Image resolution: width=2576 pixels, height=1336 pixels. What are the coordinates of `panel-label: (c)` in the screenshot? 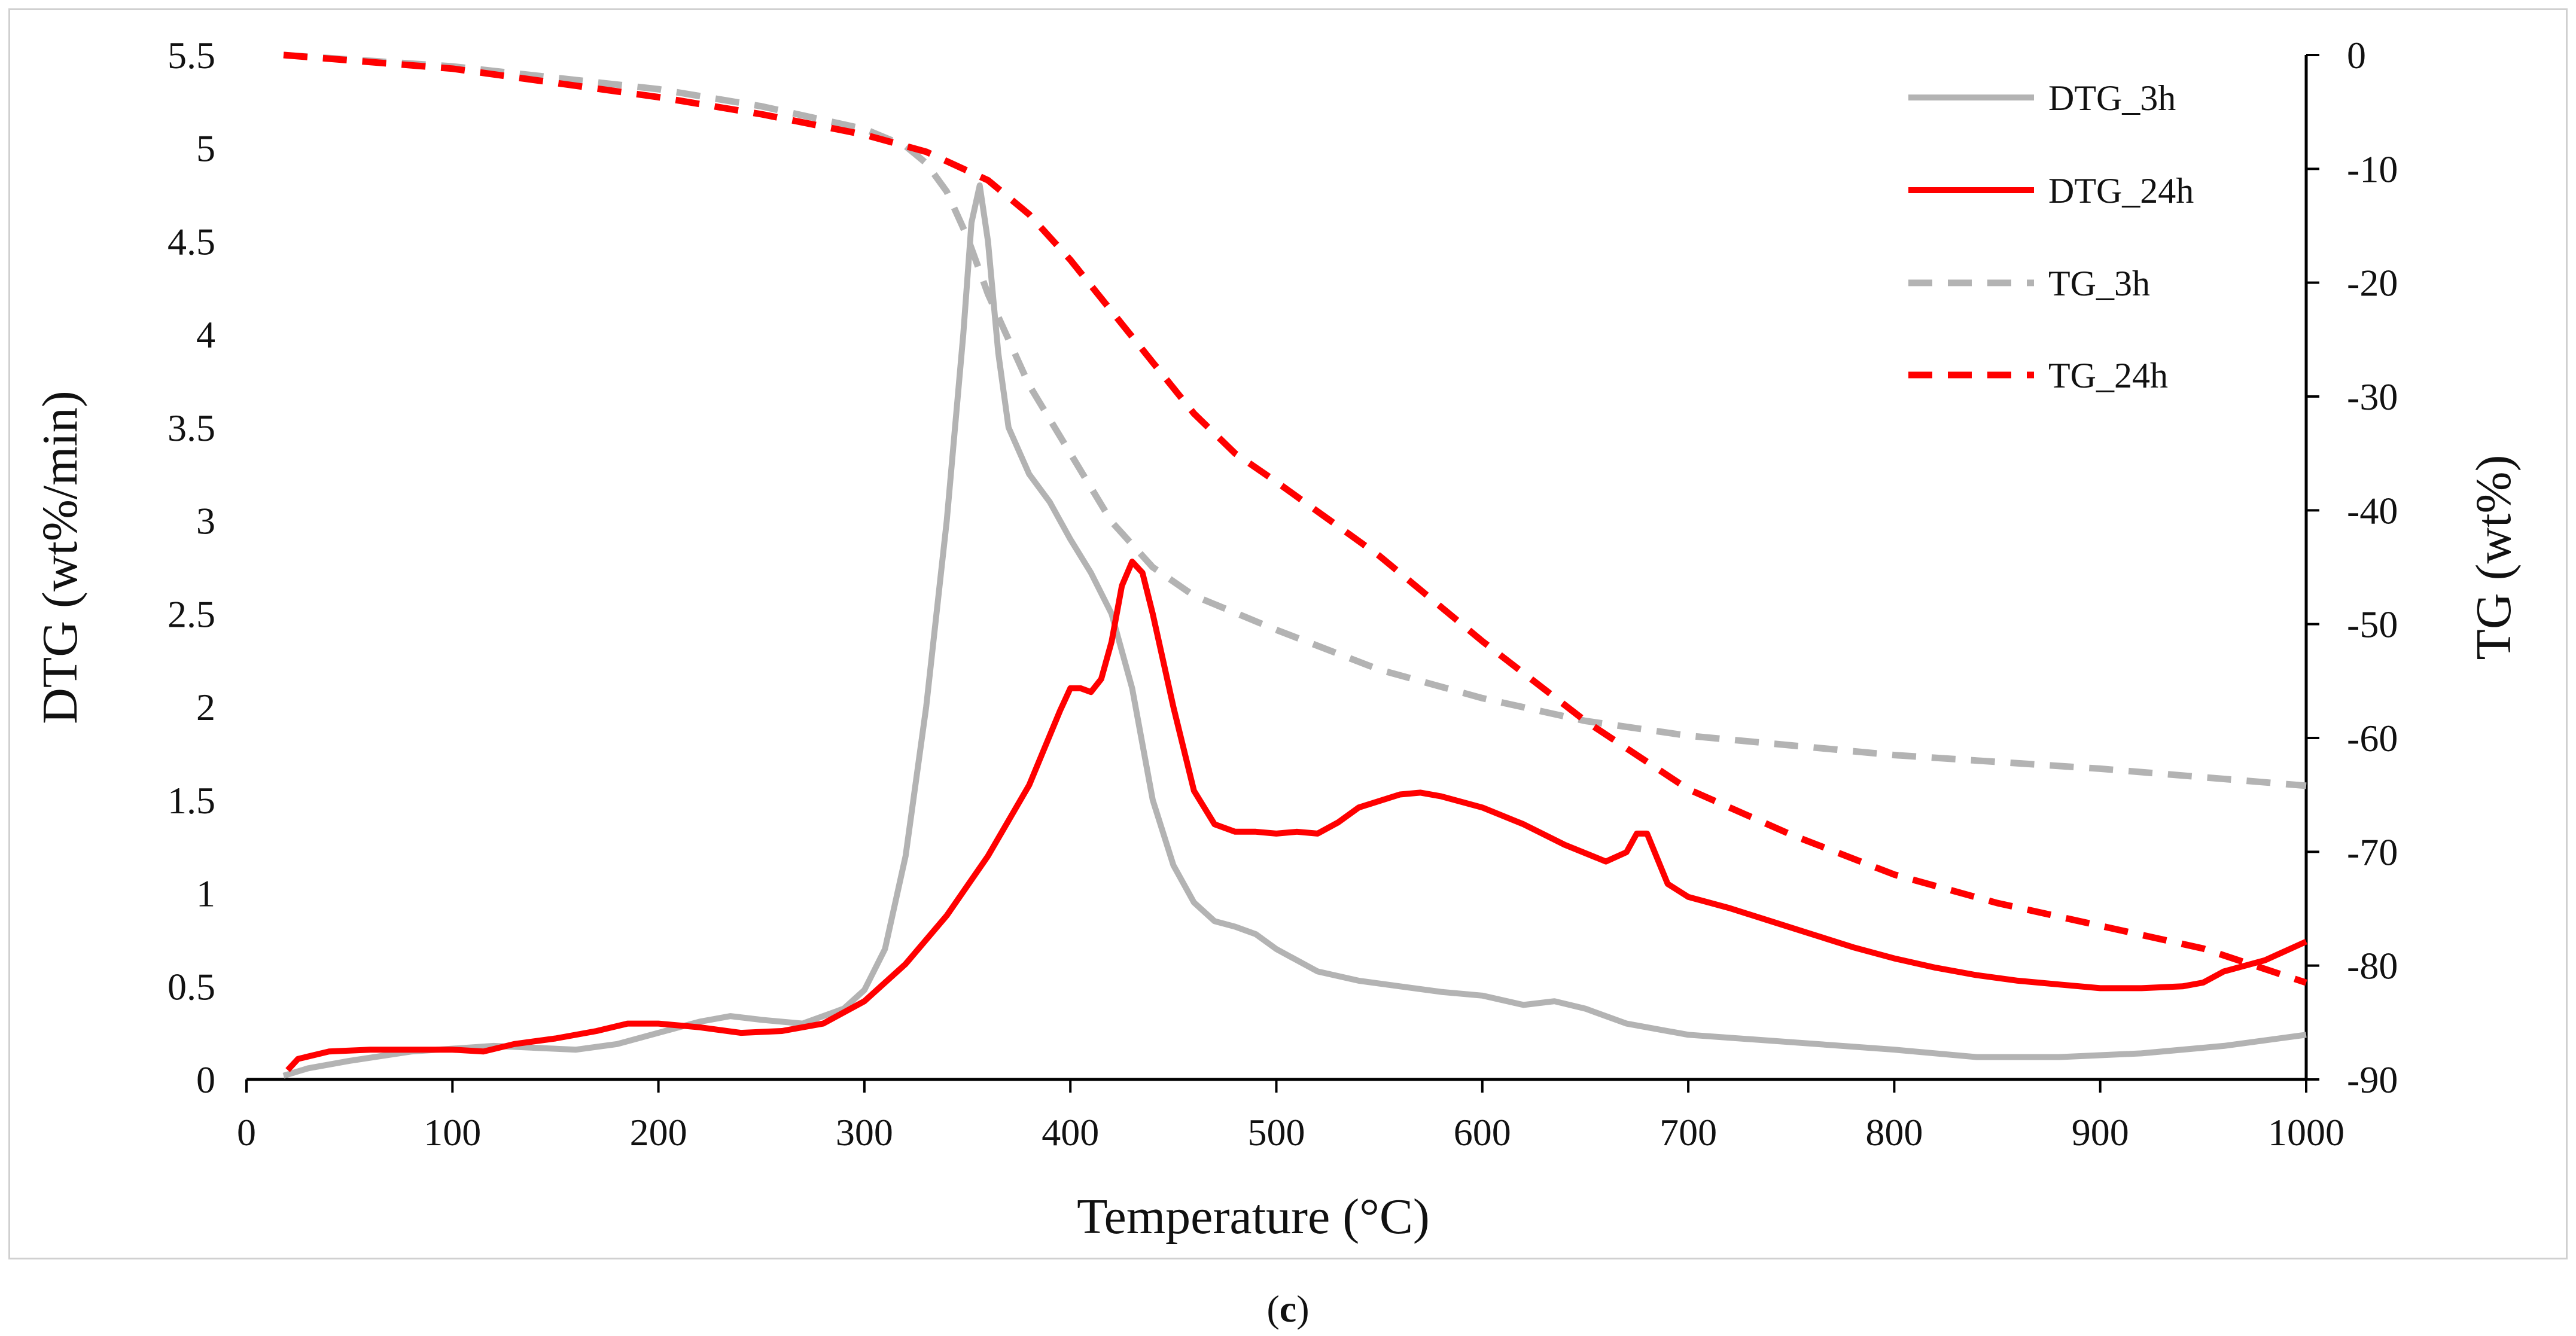 It's located at (1287, 1309).